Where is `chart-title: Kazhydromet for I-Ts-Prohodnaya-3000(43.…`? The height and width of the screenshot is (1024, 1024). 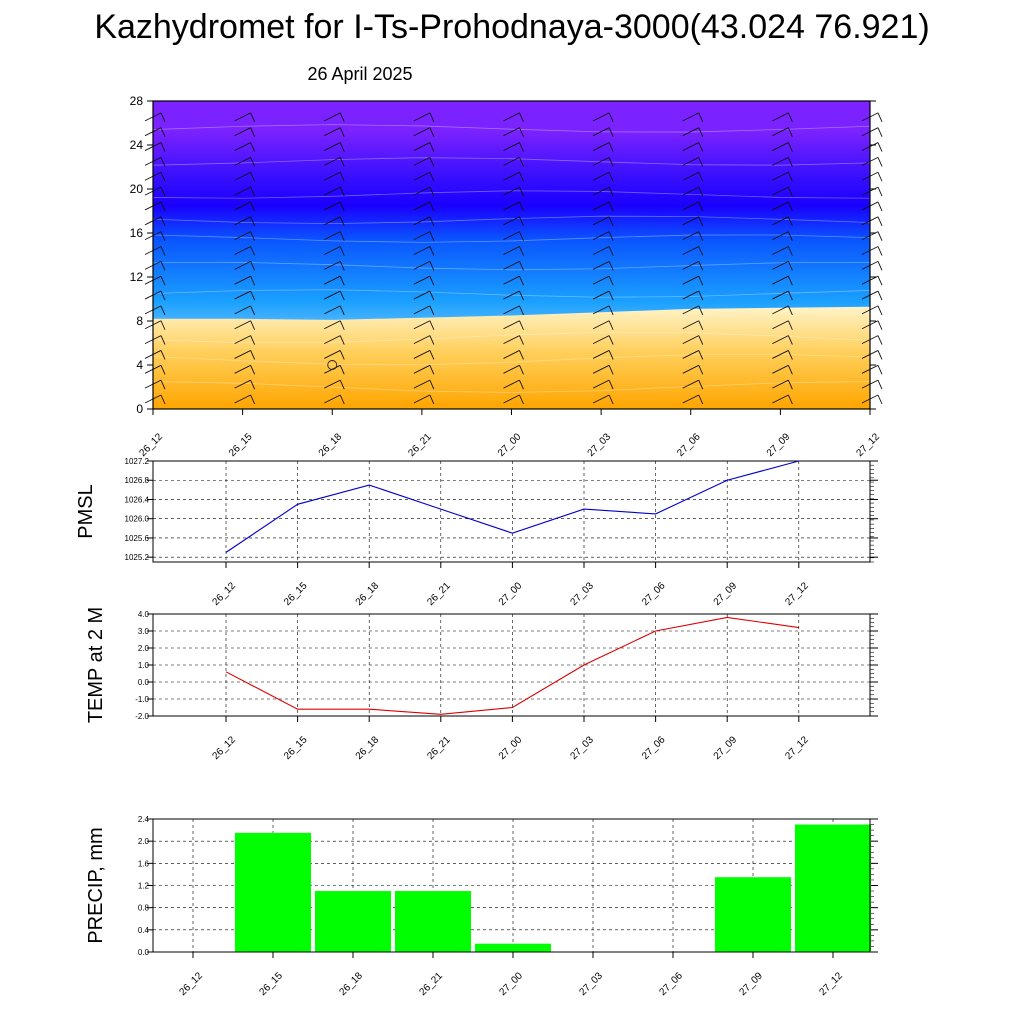 chart-title: Kazhydromet for I-Ts-Prohodnaya-3000(43.… is located at coordinates (512, 27).